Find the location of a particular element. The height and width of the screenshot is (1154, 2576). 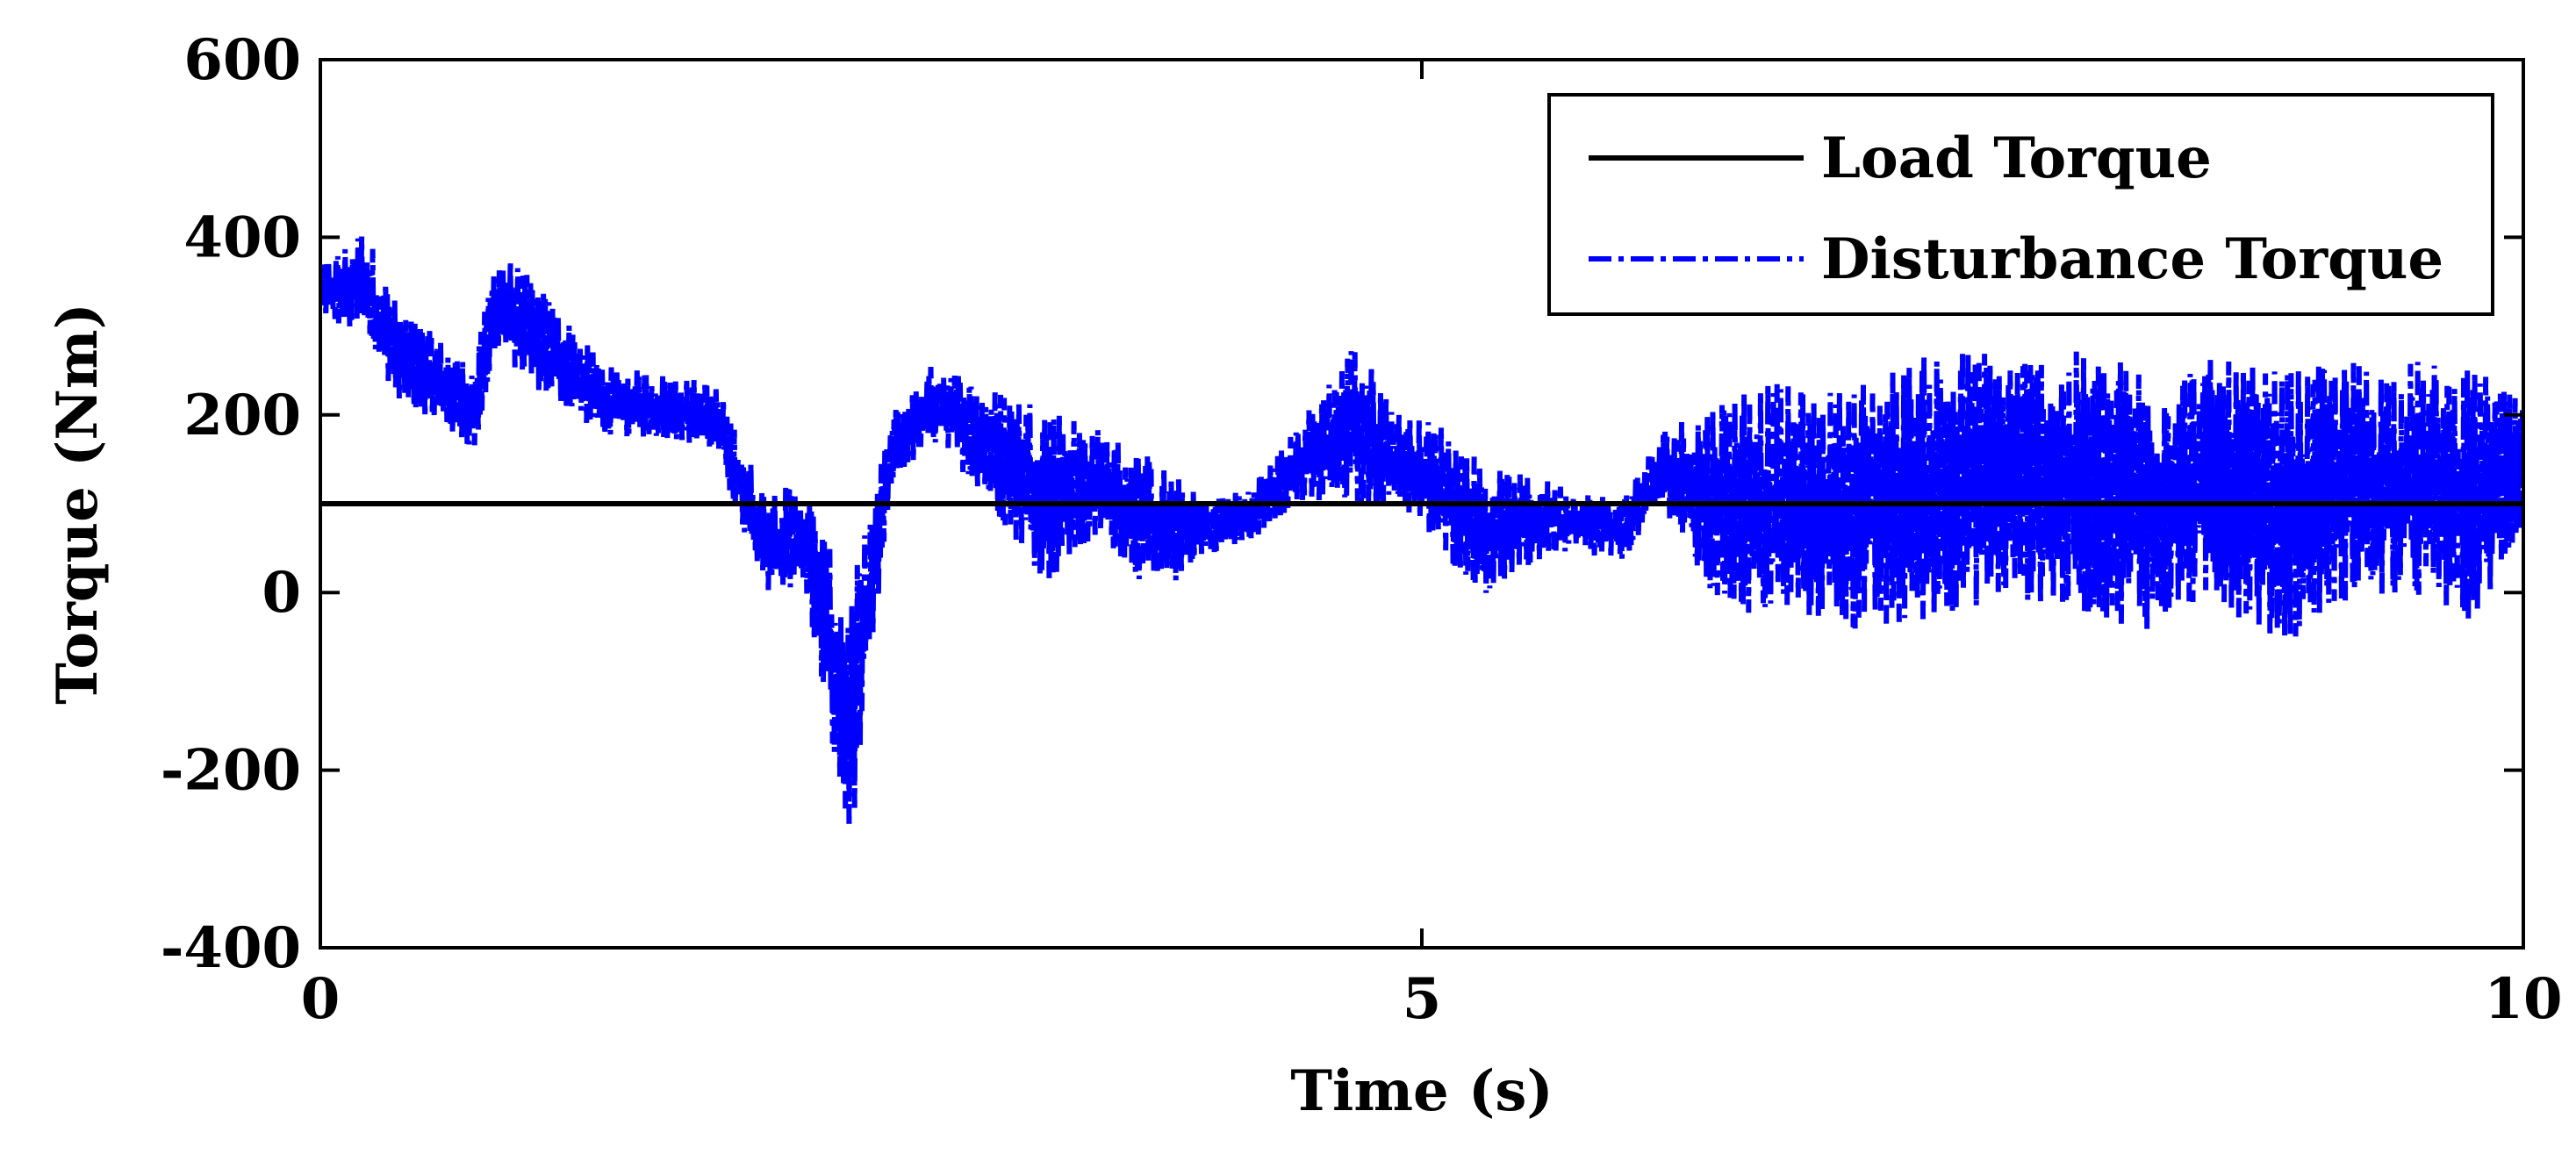

legend-box is located at coordinates (2021, 204).